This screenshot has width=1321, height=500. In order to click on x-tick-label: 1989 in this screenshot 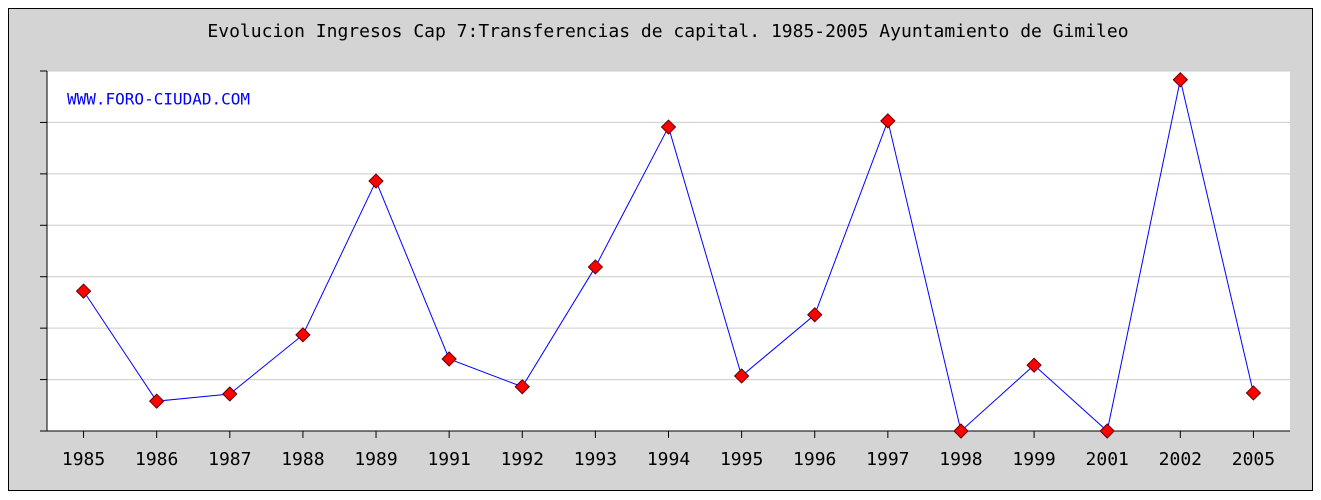, I will do `click(375, 459)`.